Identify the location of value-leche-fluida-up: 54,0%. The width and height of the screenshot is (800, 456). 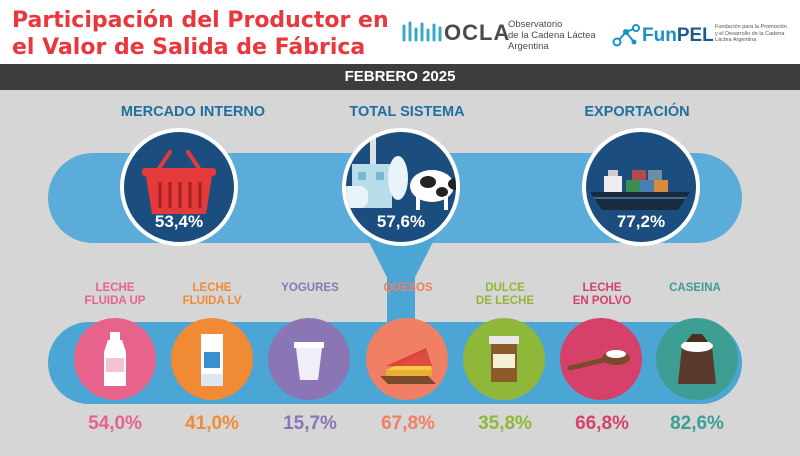
(115, 423).